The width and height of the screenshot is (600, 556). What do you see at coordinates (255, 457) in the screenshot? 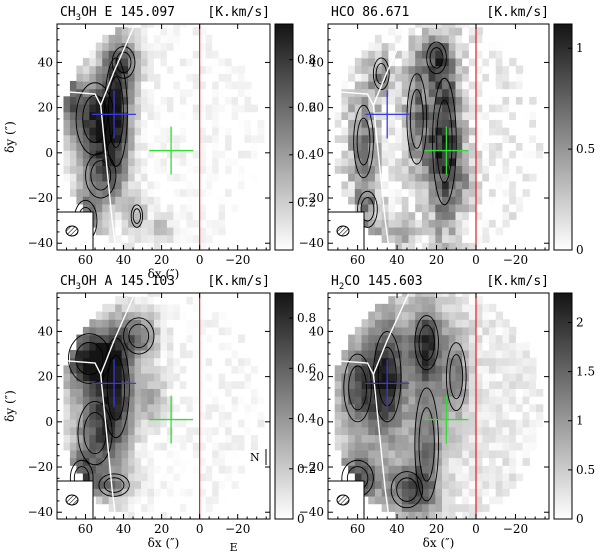
I see `compass-north: N` at bounding box center [255, 457].